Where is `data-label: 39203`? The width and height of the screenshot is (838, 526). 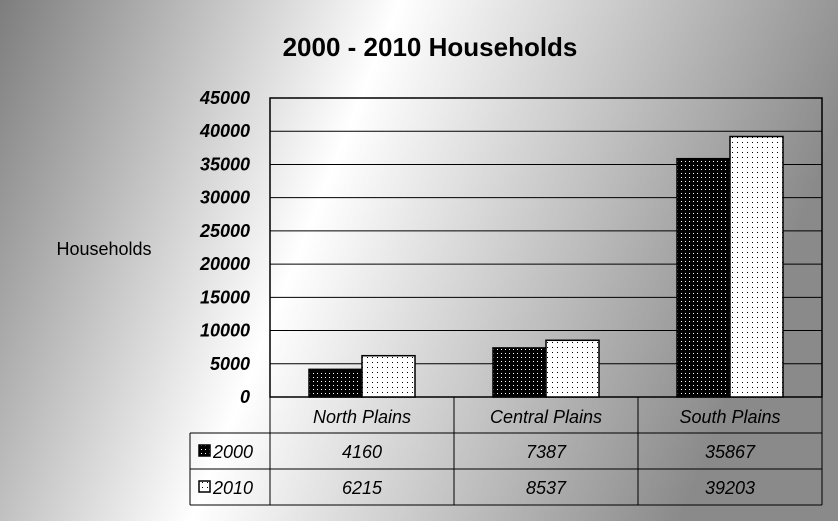 data-label: 39203 is located at coordinates (730, 488).